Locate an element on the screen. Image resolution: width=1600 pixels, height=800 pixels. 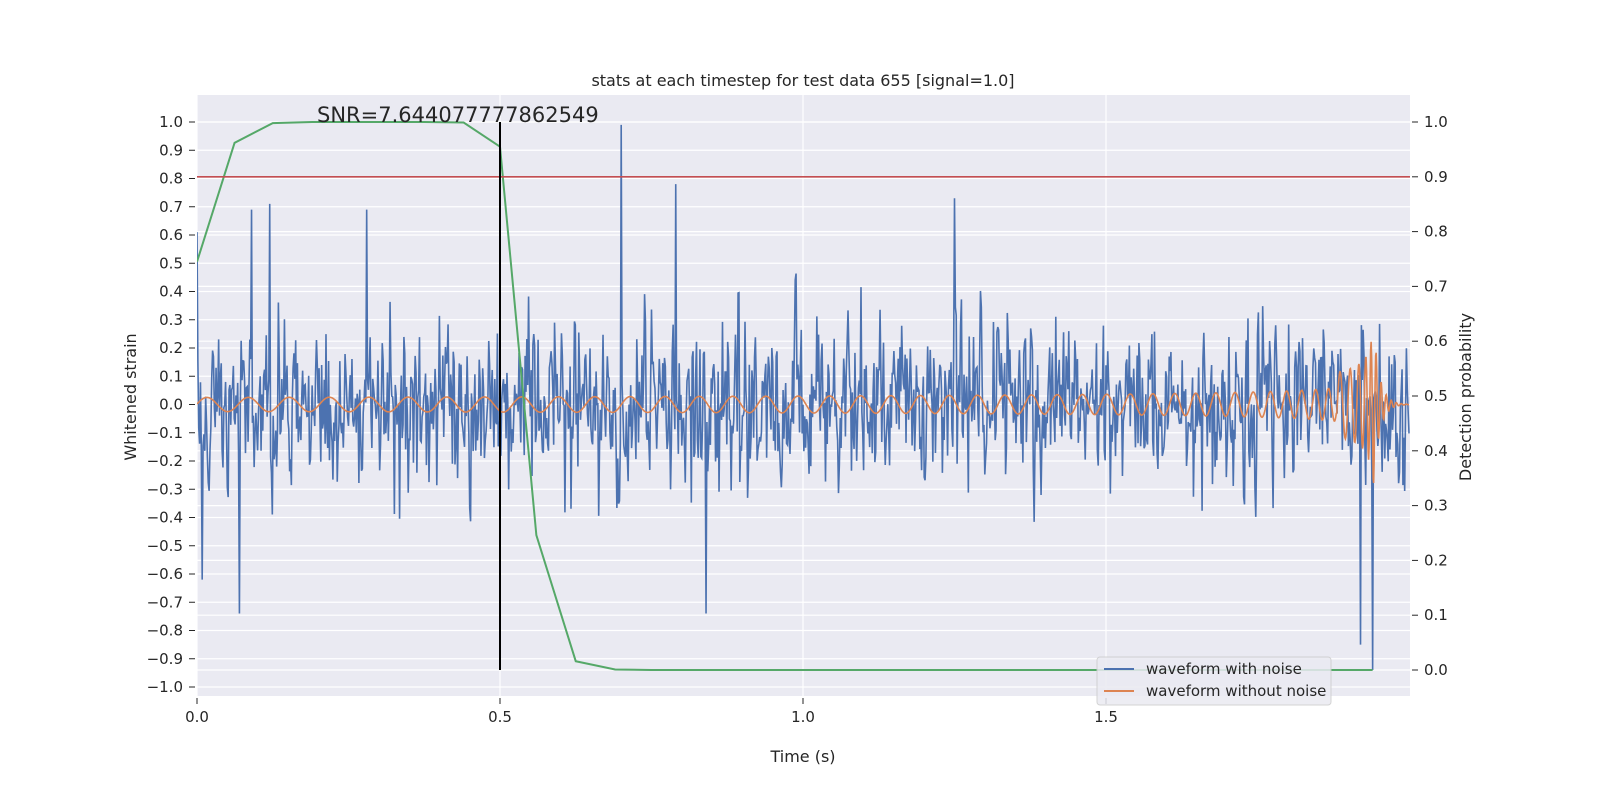
x-tick-label: 0.5 is located at coordinates (500, 717).